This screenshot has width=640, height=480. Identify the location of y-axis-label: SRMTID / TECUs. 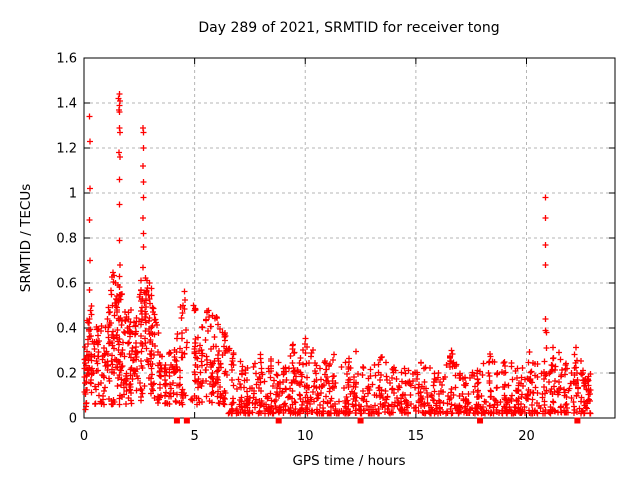
(26, 238).